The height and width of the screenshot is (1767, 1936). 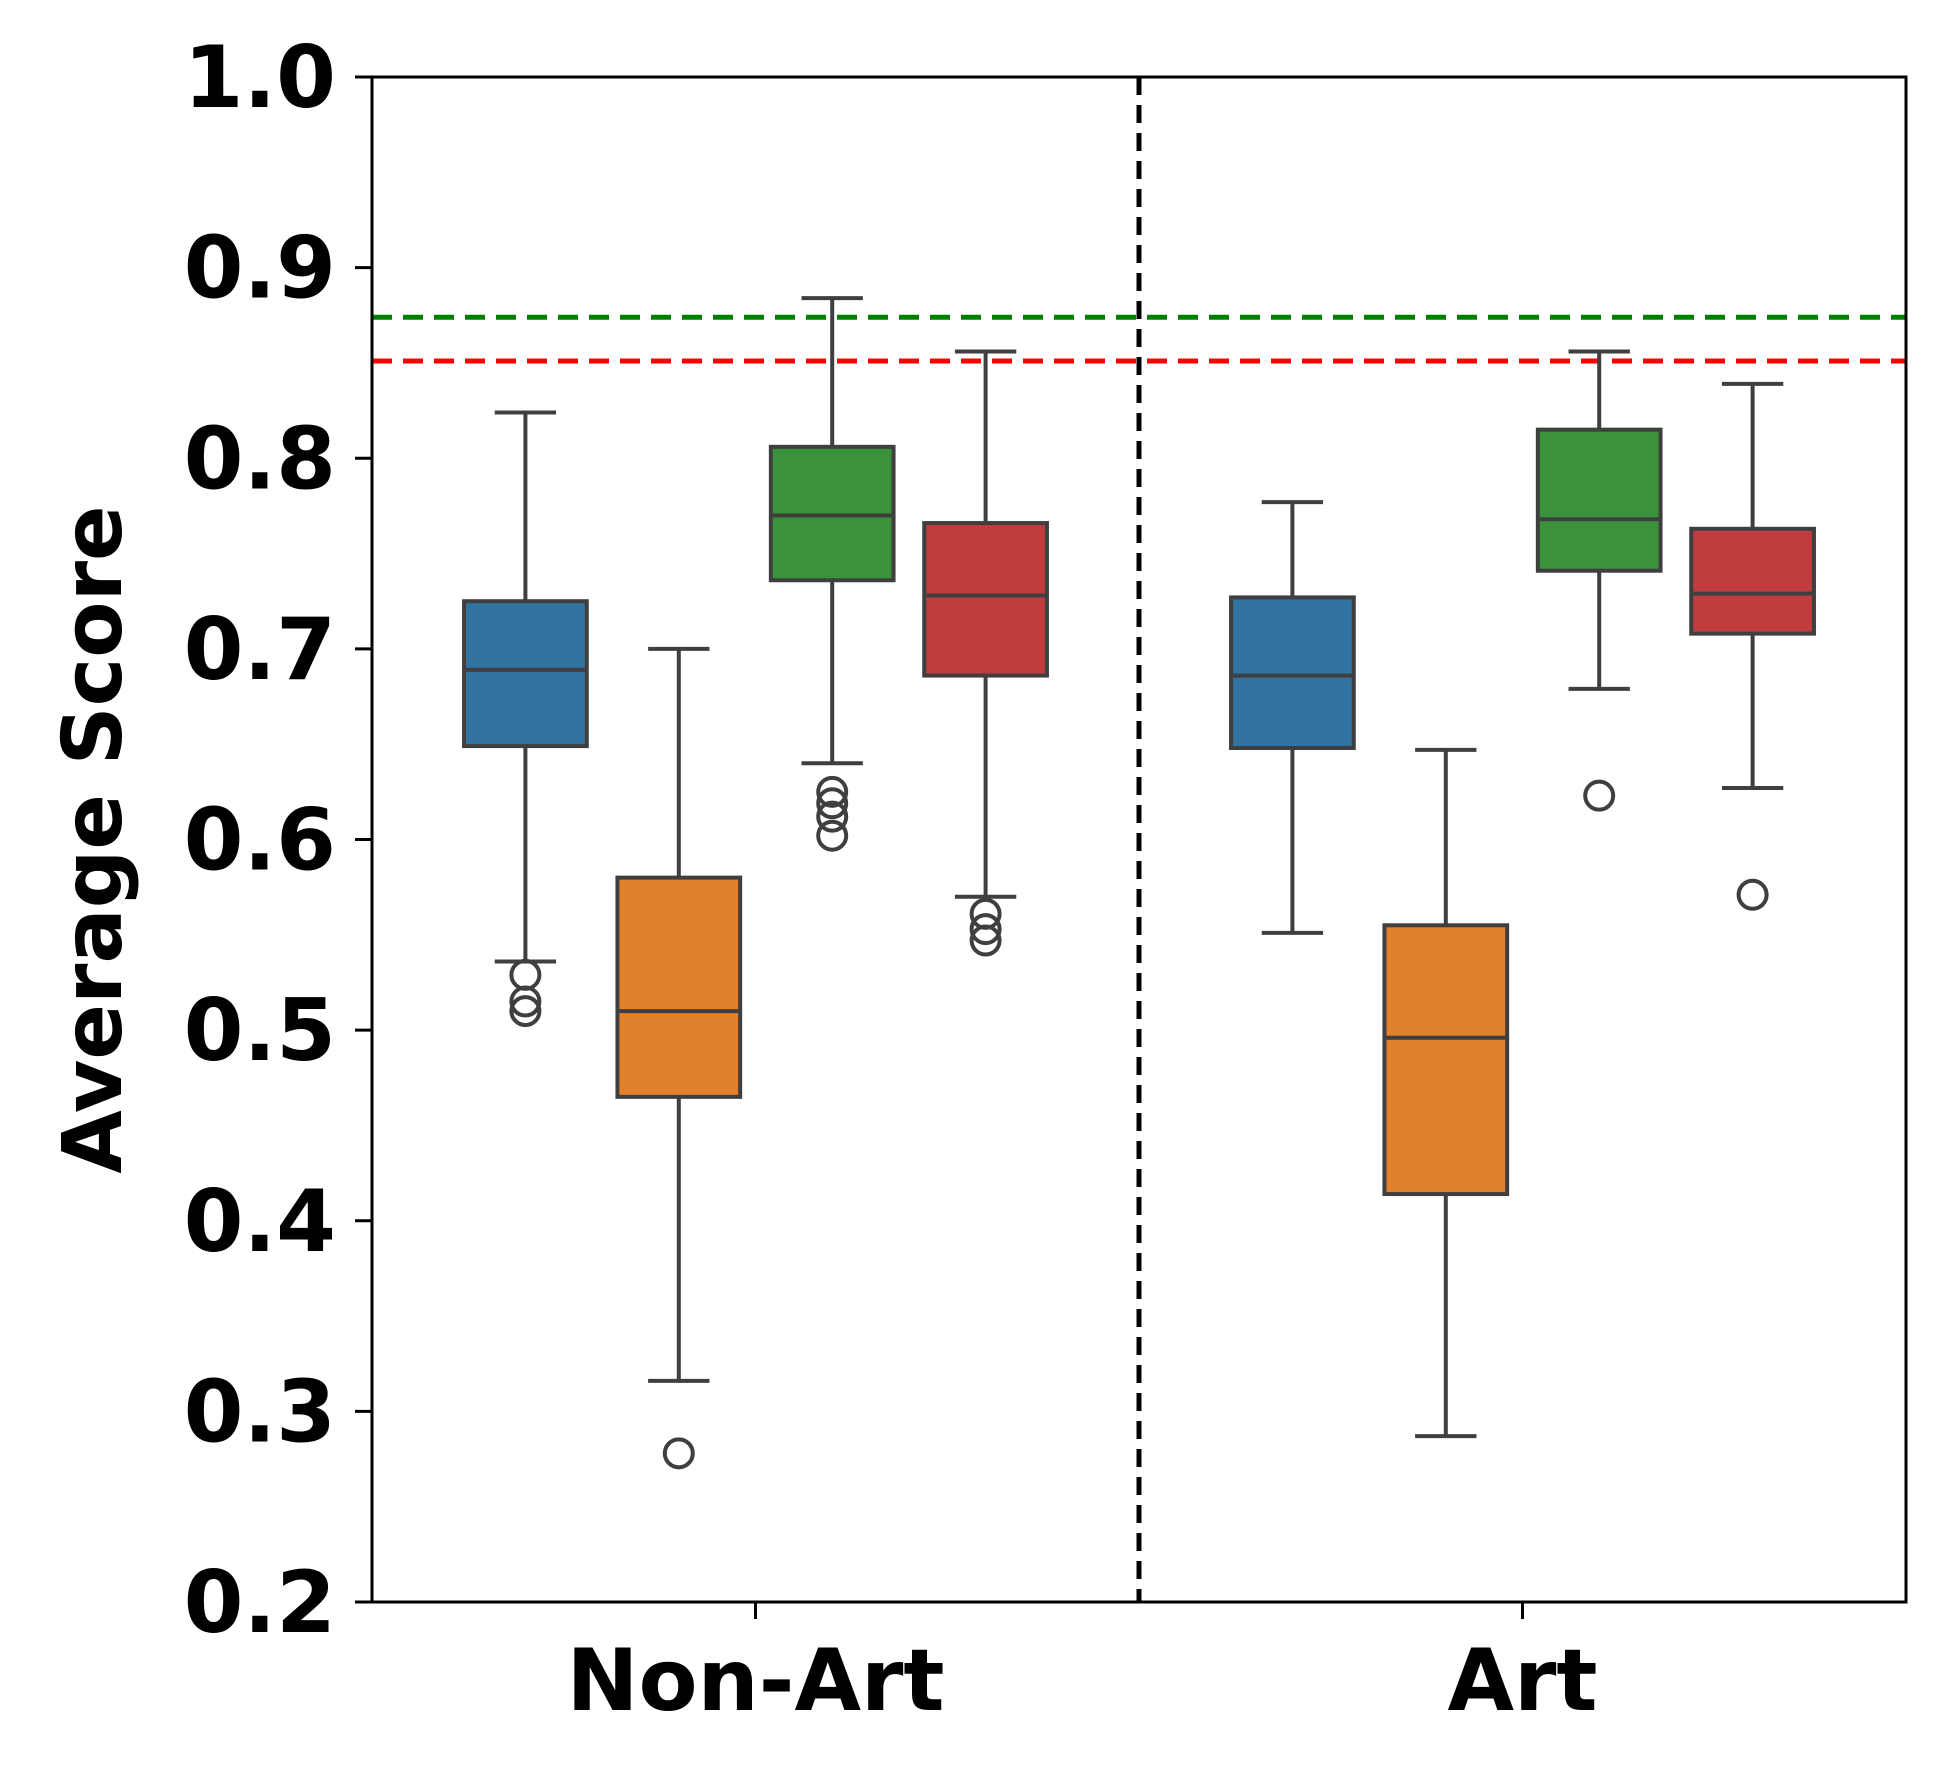 I want to click on y-tick-label: 0.8, so click(x=260, y=459).